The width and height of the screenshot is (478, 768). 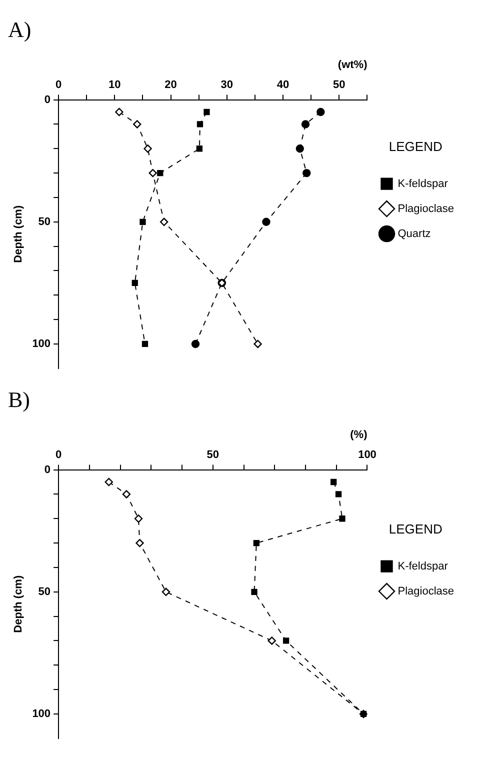 What do you see at coordinates (359, 435) in the screenshot?
I see `x-axis-title: (%)` at bounding box center [359, 435].